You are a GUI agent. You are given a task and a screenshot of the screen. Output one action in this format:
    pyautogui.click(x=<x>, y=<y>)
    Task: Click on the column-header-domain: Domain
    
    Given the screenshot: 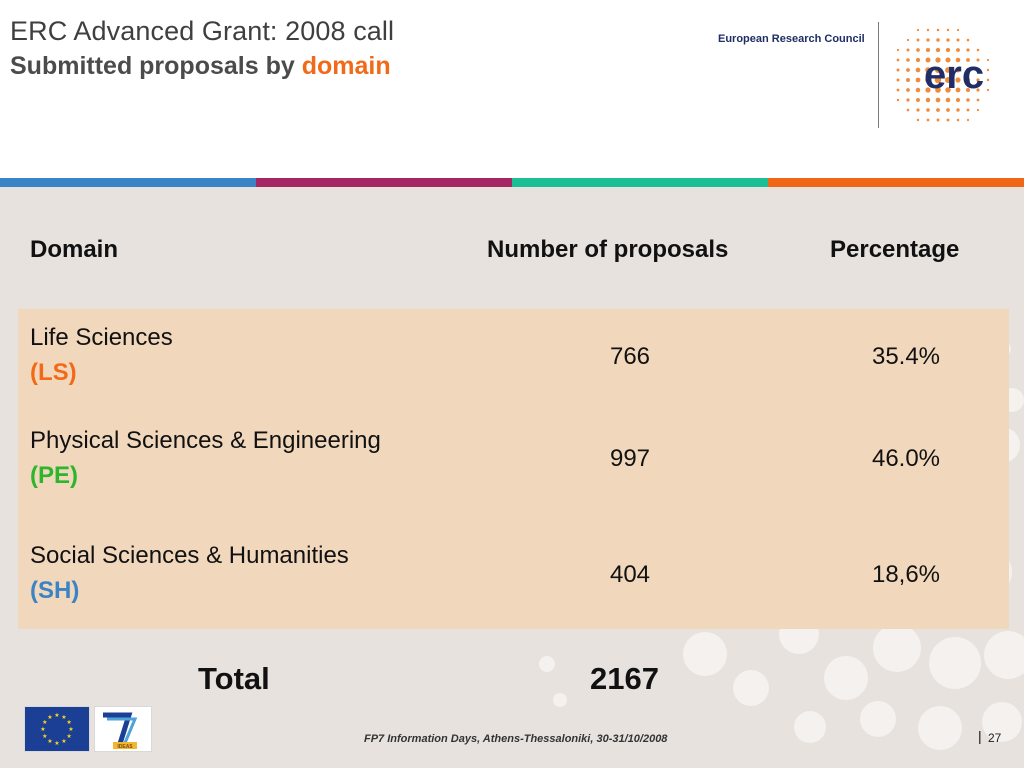 What is the action you would take?
    pyautogui.click(x=74, y=249)
    